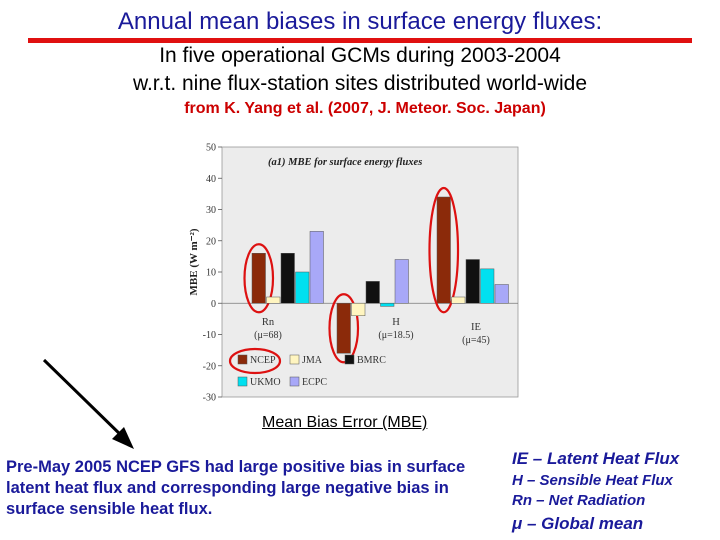 This screenshot has width=720, height=540. Describe the element at coordinates (316, 267) in the screenshot. I see `bar-ecpc-rn` at that location.